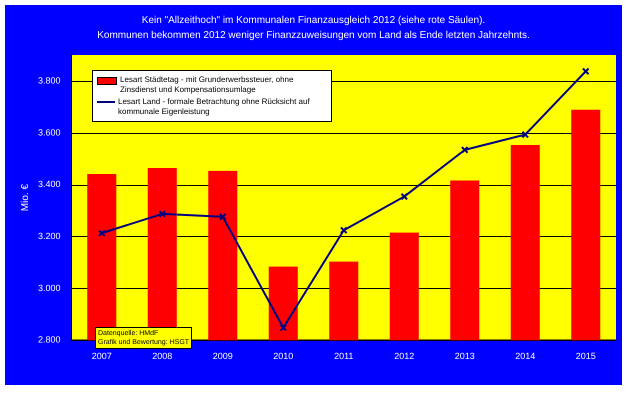 This screenshot has width=637, height=397. I want to click on x-tick-label: 2007, so click(102, 356).